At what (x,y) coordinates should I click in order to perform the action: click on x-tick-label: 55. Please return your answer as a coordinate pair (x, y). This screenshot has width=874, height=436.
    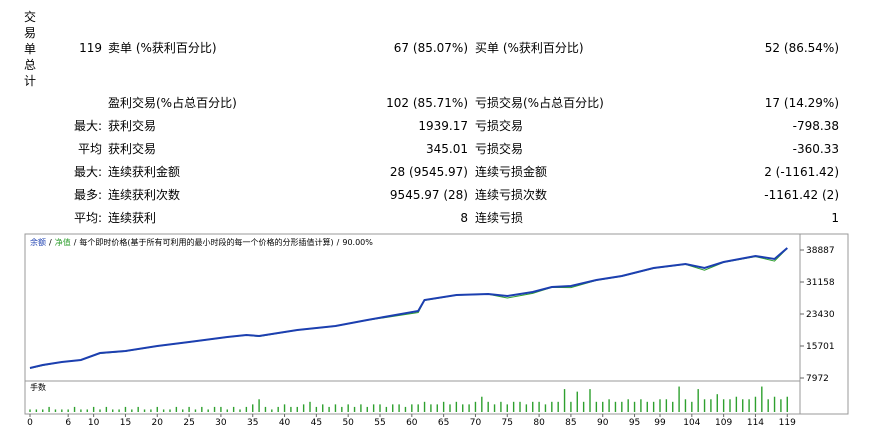
    Looking at the image, I should click on (379, 423).